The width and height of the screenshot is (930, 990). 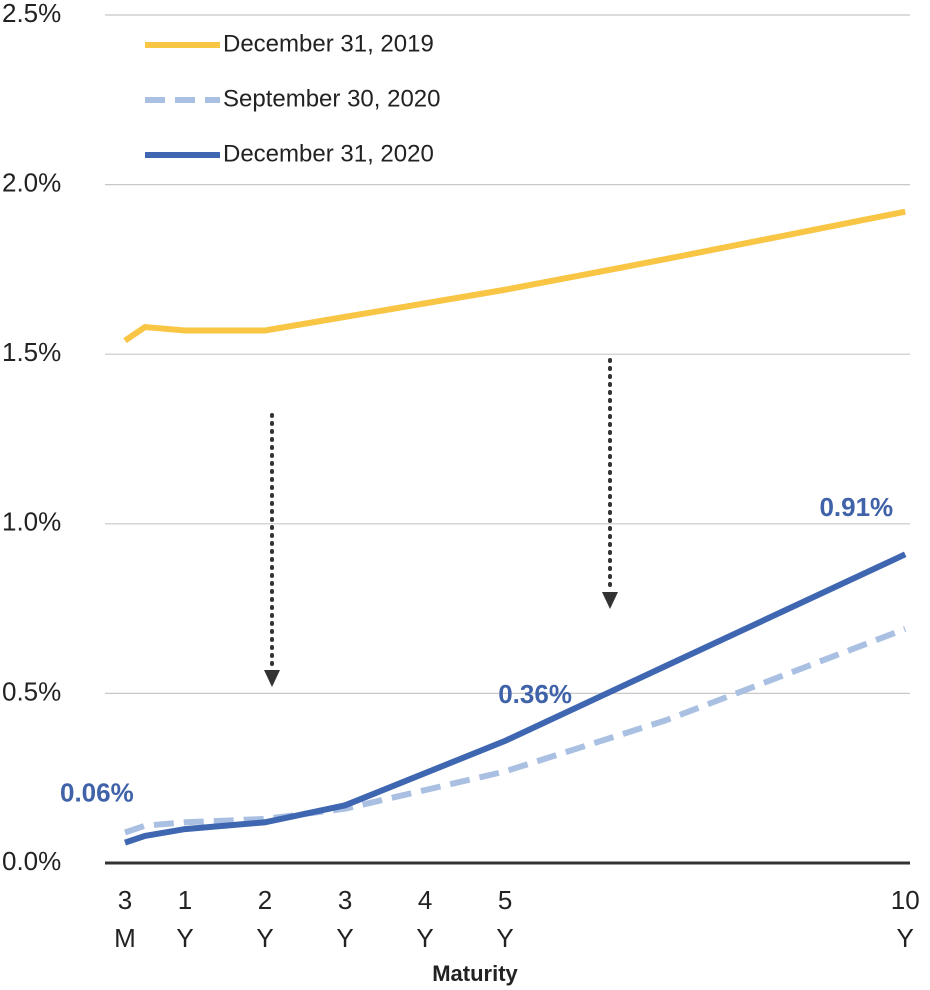 I want to click on x-tick-label: 4, so click(x=425, y=900).